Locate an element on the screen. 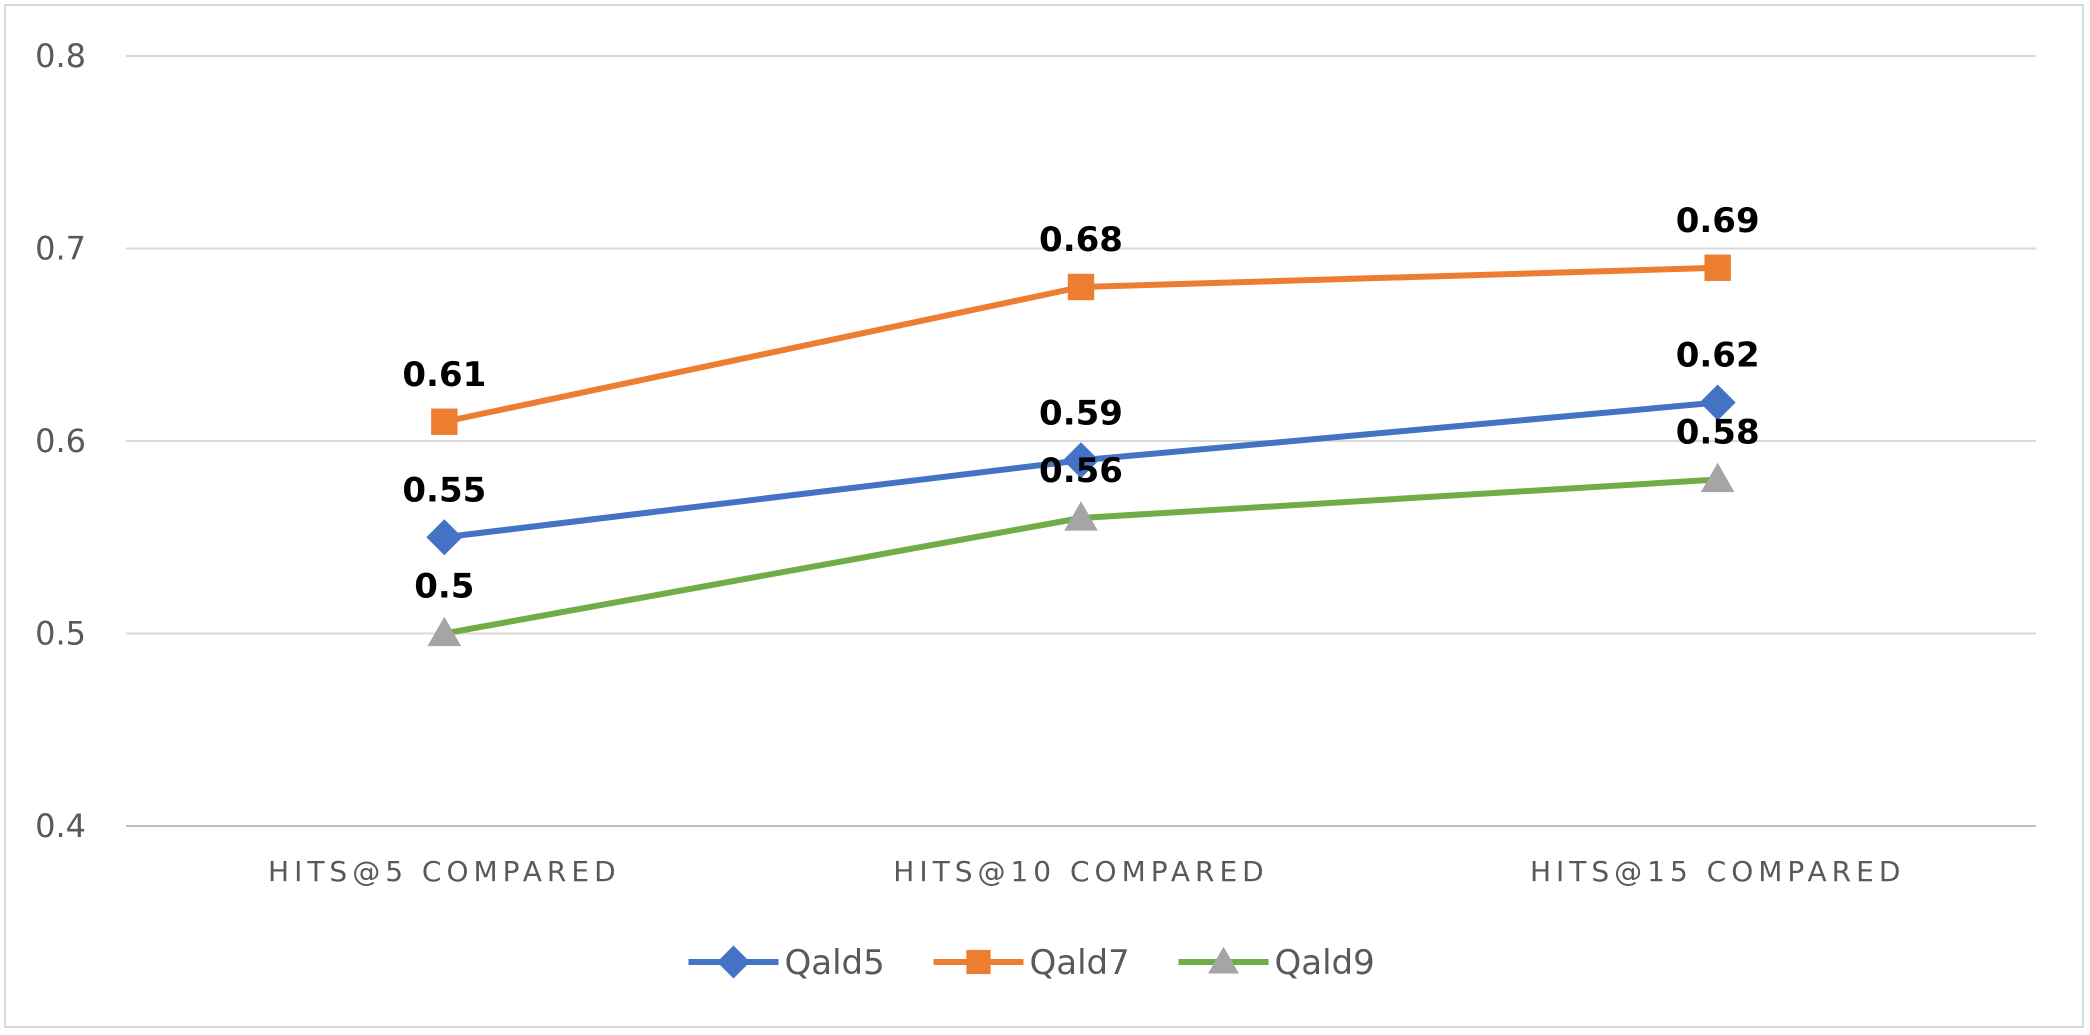  data-label-qald9: 0.58 is located at coordinates (1718, 433).